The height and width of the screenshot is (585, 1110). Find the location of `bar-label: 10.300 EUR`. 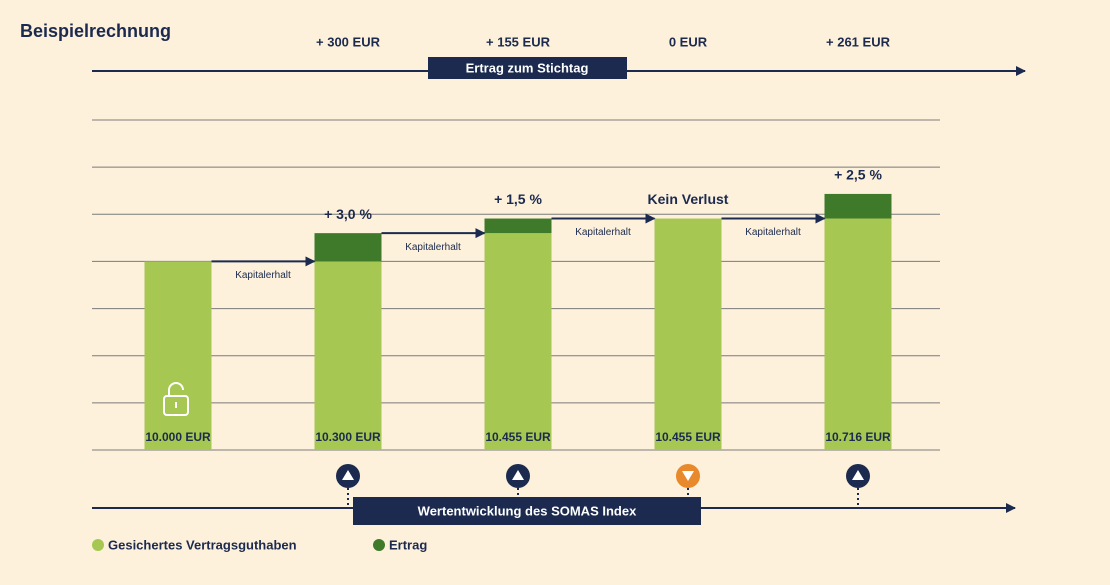

bar-label: 10.300 EUR is located at coordinates (348, 437).